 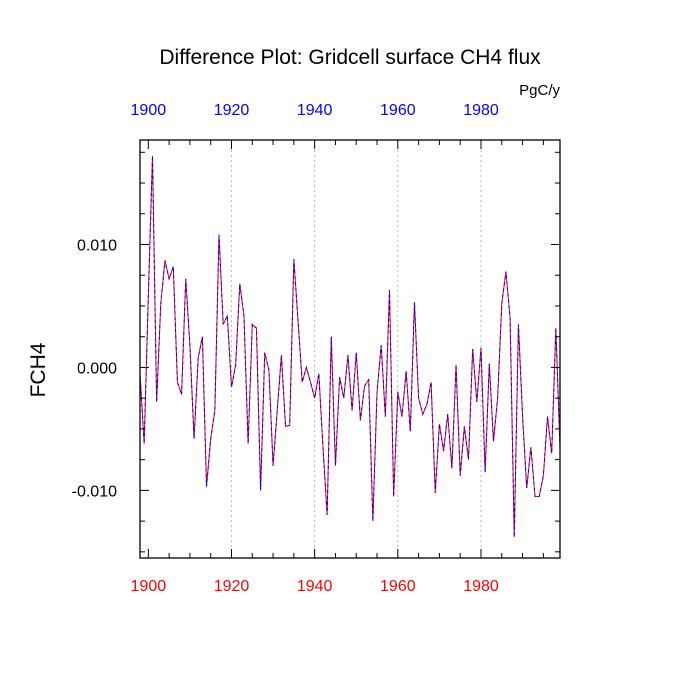 What do you see at coordinates (315, 586) in the screenshot?
I see `x-tick-label-bottom: 1940` at bounding box center [315, 586].